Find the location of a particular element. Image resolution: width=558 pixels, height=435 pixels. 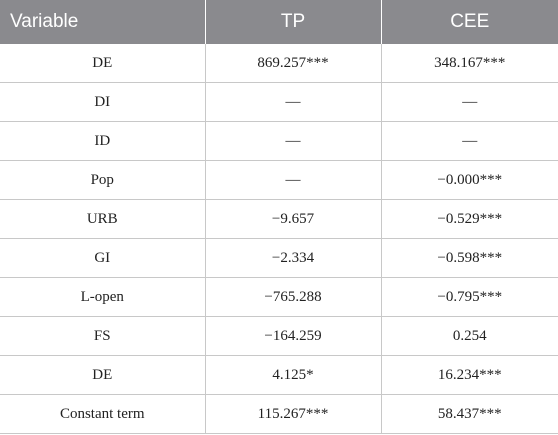

tp-cell: −164.259 is located at coordinates (293, 336).